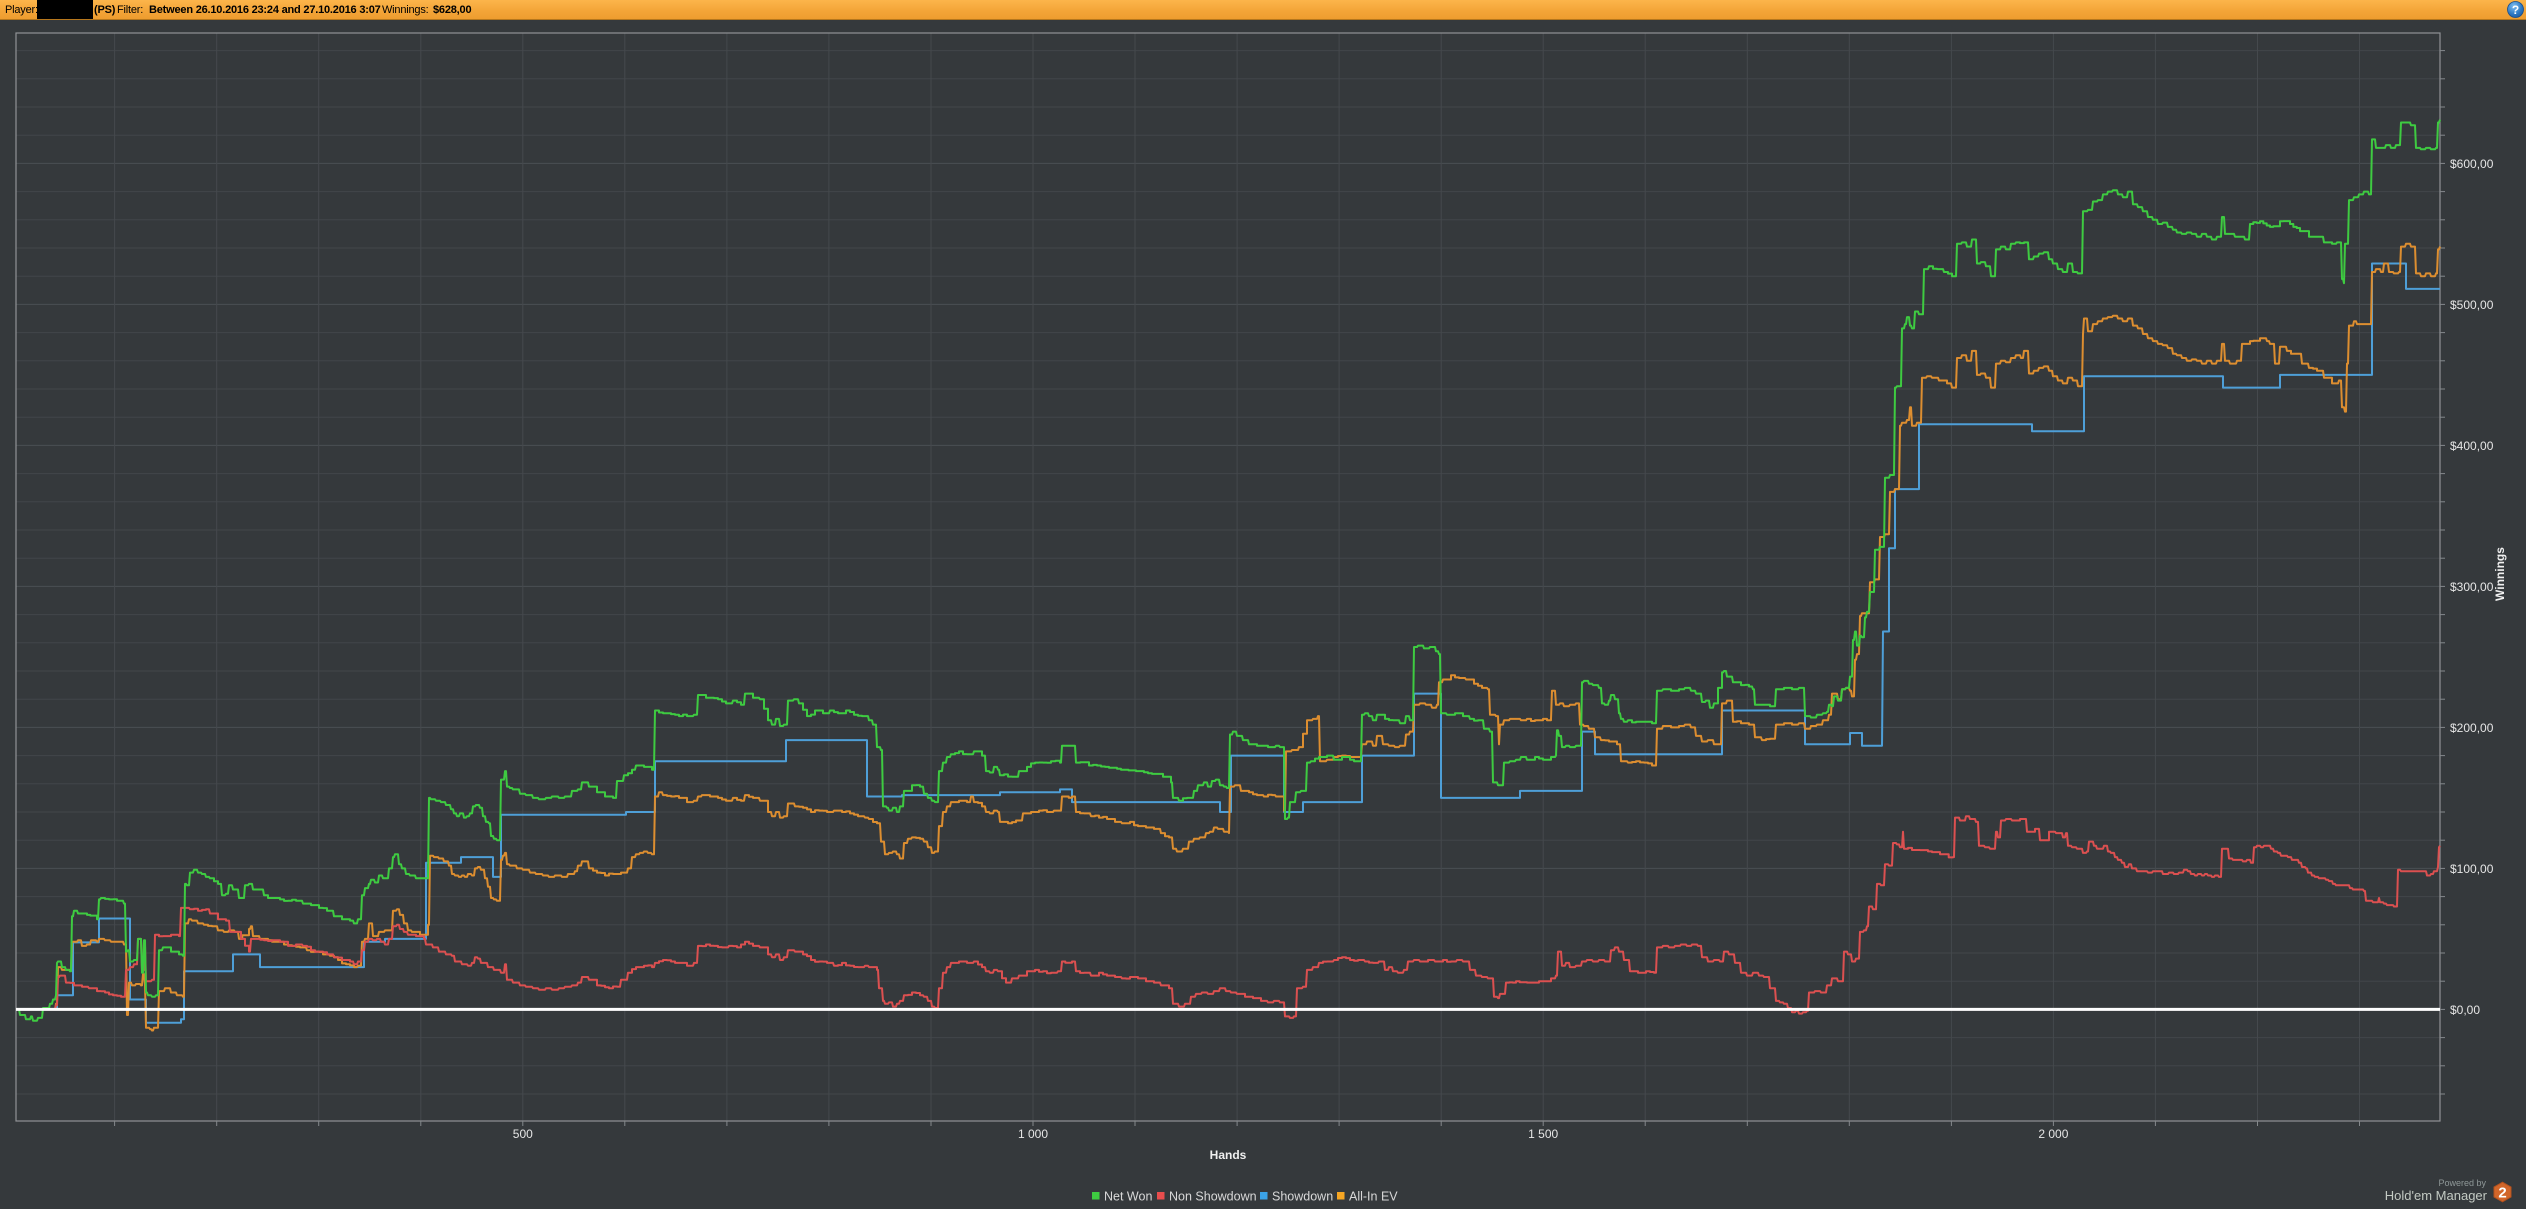  What do you see at coordinates (523, 1134) in the screenshot?
I see `svg-text: 500` at bounding box center [523, 1134].